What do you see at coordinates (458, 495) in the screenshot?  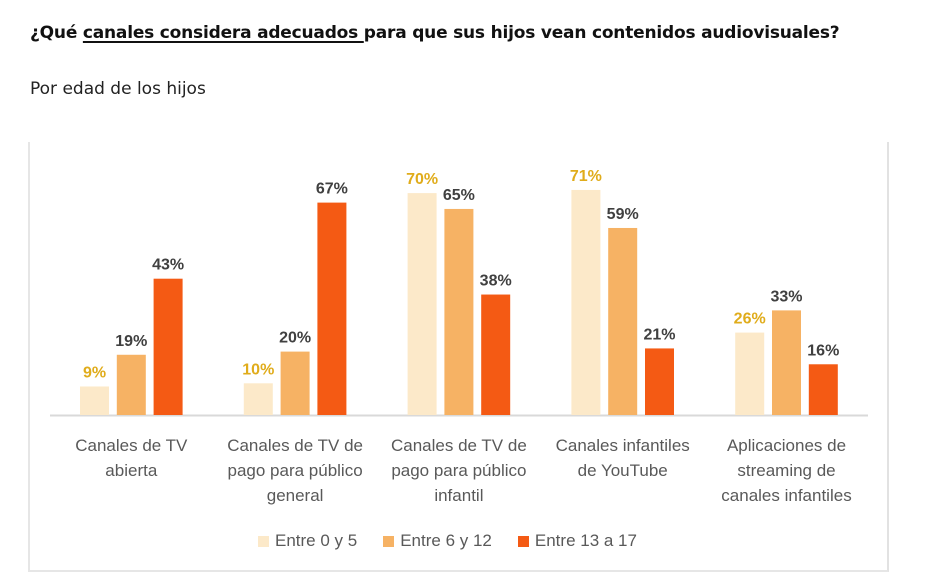 I see `category-label: infantil` at bounding box center [458, 495].